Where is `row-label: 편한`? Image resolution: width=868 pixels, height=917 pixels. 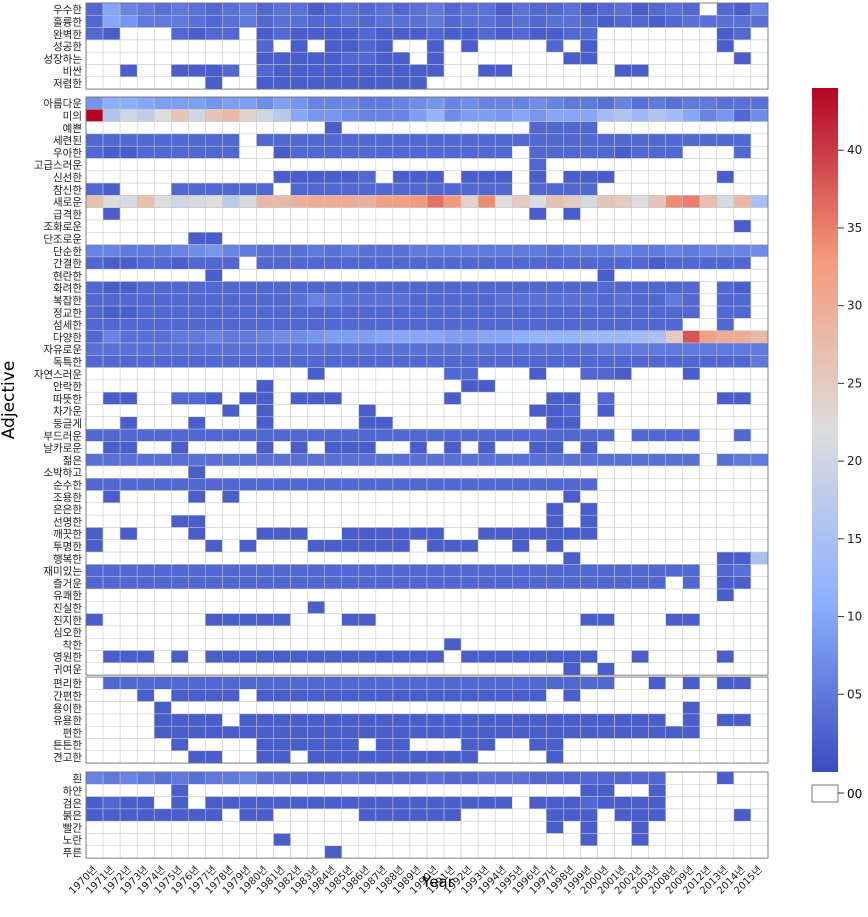 row-label: 편한 is located at coordinates (73, 732).